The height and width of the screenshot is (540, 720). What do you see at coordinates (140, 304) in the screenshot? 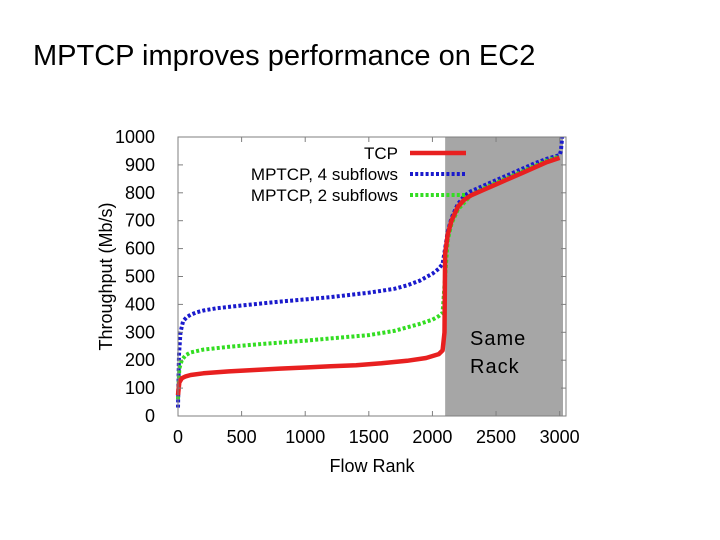
I see `y-tick-label: 400` at bounding box center [140, 304].